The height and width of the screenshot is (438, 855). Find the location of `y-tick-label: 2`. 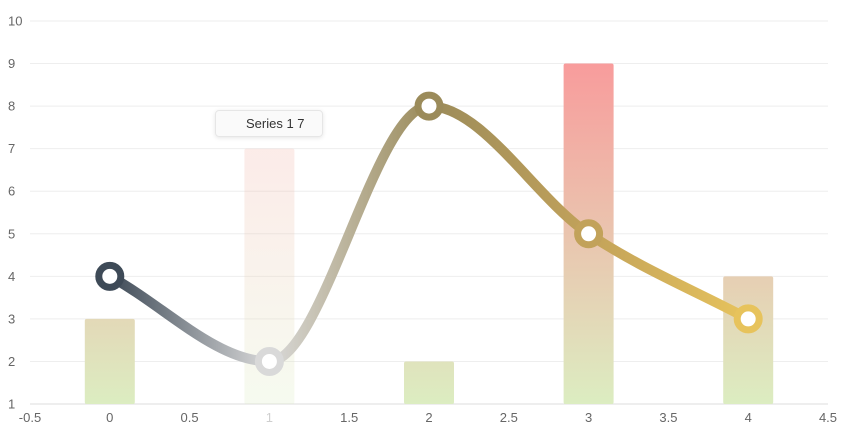

y-tick-label: 2 is located at coordinates (11, 361).